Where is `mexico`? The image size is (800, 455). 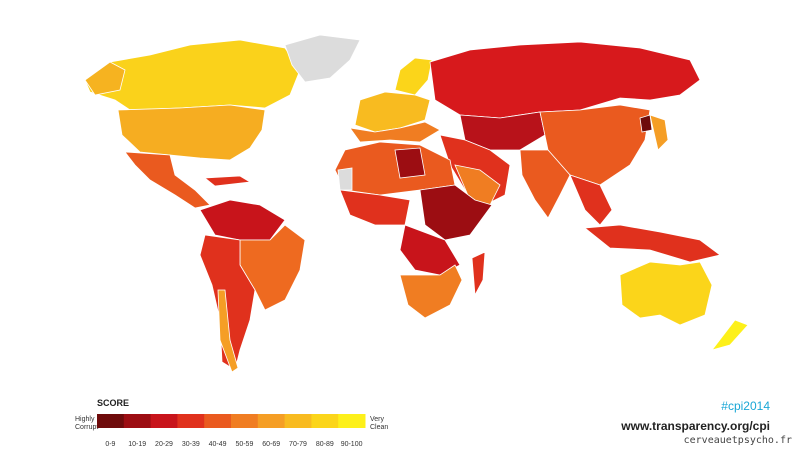 mexico is located at coordinates (167, 180).